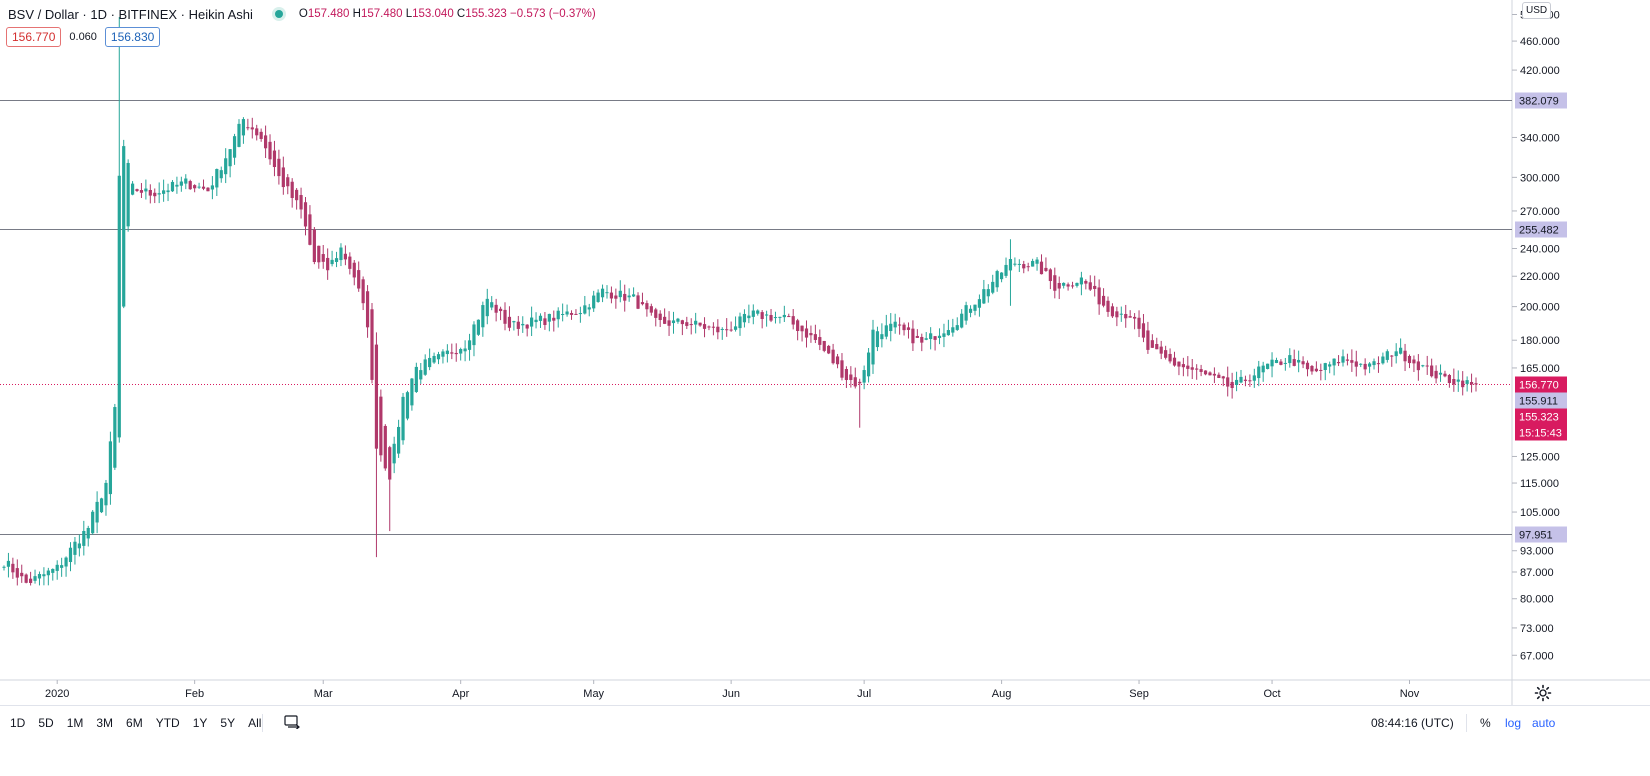 Image resolution: width=1650 pixels, height=776 pixels. I want to click on timeframe-1m: 1M, so click(75, 723).